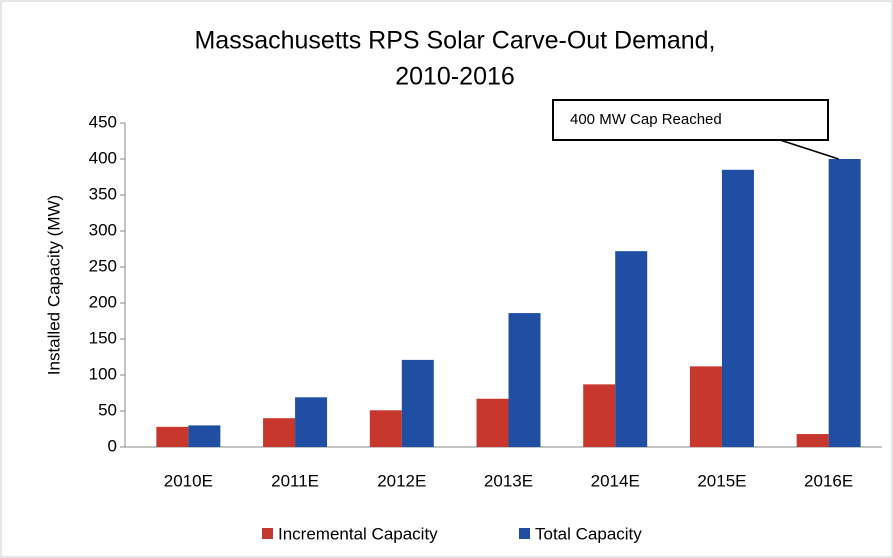  What do you see at coordinates (455, 77) in the screenshot?
I see `chart-title: 2010-2016` at bounding box center [455, 77].